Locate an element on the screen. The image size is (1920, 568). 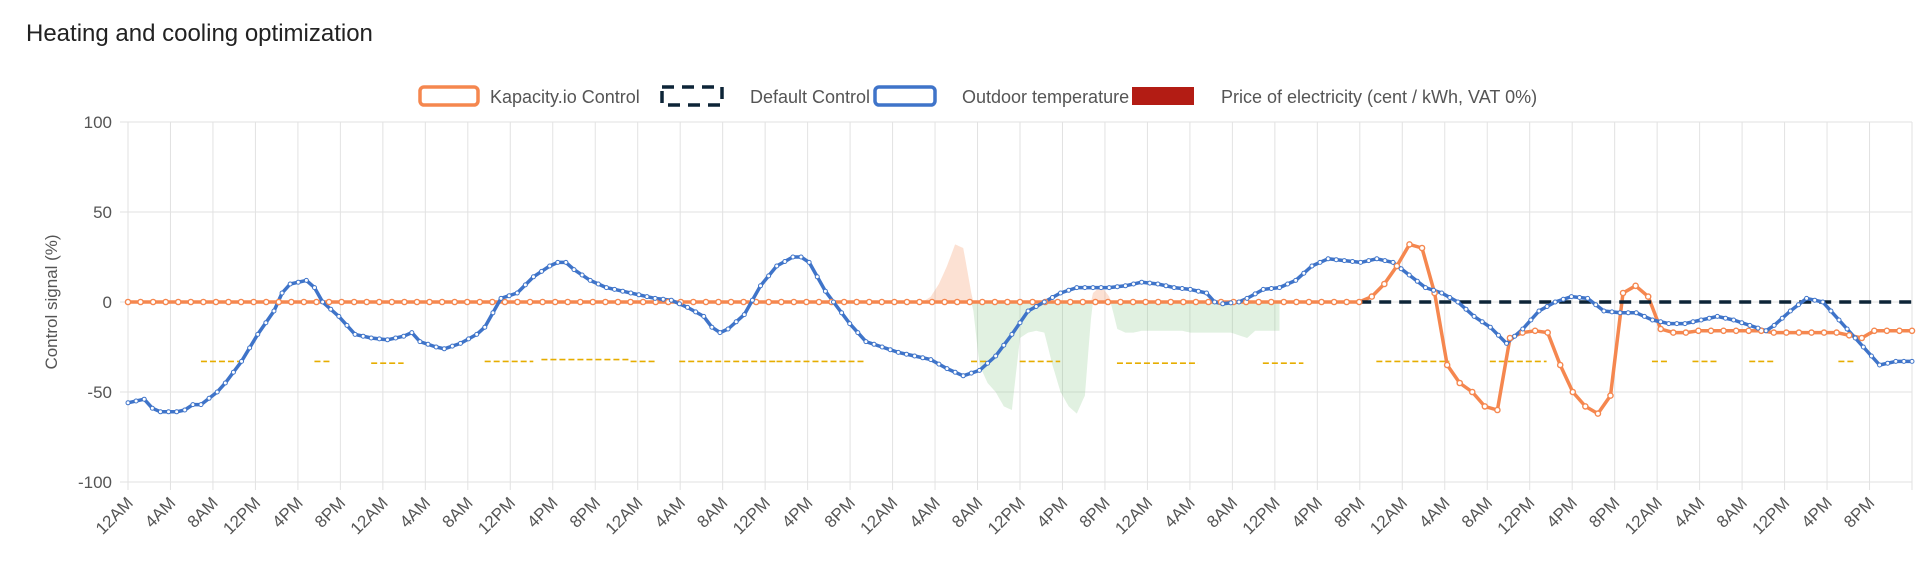
legend-swatch-default is located at coordinates (692, 96).